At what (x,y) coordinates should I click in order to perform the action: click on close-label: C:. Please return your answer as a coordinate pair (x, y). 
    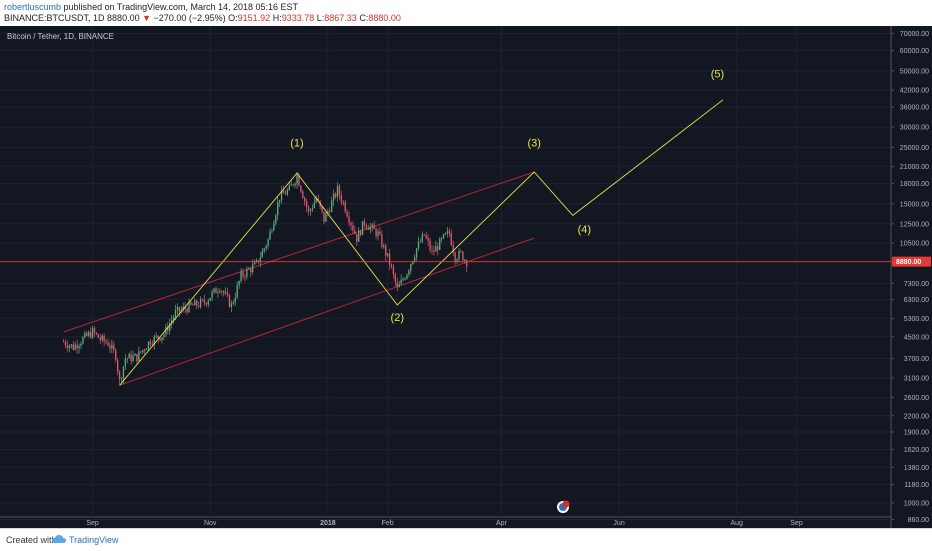
    Looking at the image, I should click on (364, 18).